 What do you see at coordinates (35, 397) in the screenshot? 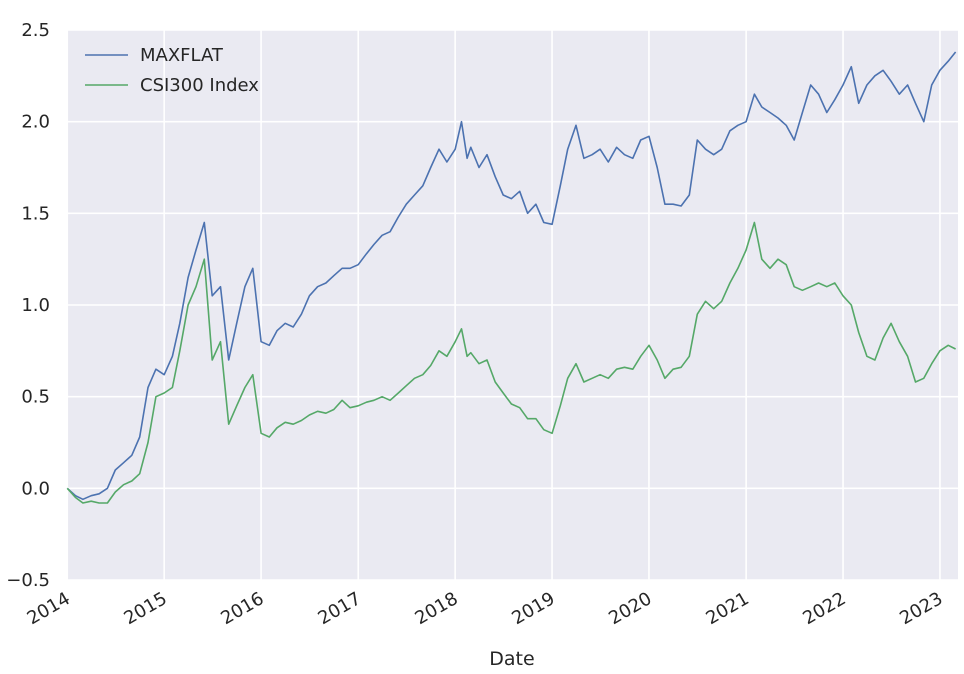
I see `y-tick-label: 0.5` at bounding box center [35, 397].